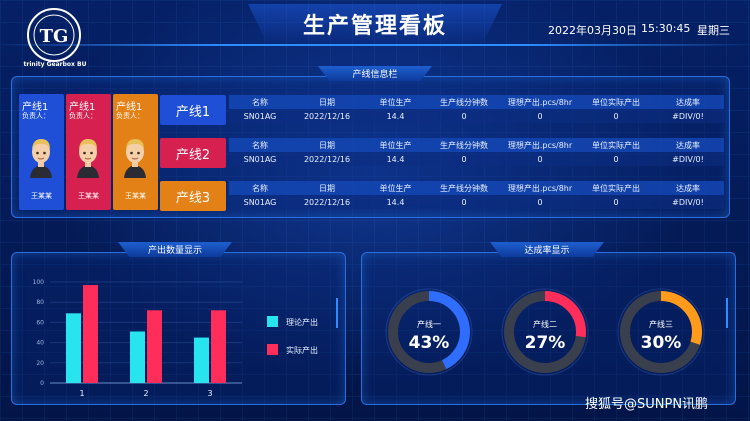 This screenshot has width=750, height=421. Describe the element at coordinates (302, 322) in the screenshot. I see `legend-label: 理论产出` at that location.